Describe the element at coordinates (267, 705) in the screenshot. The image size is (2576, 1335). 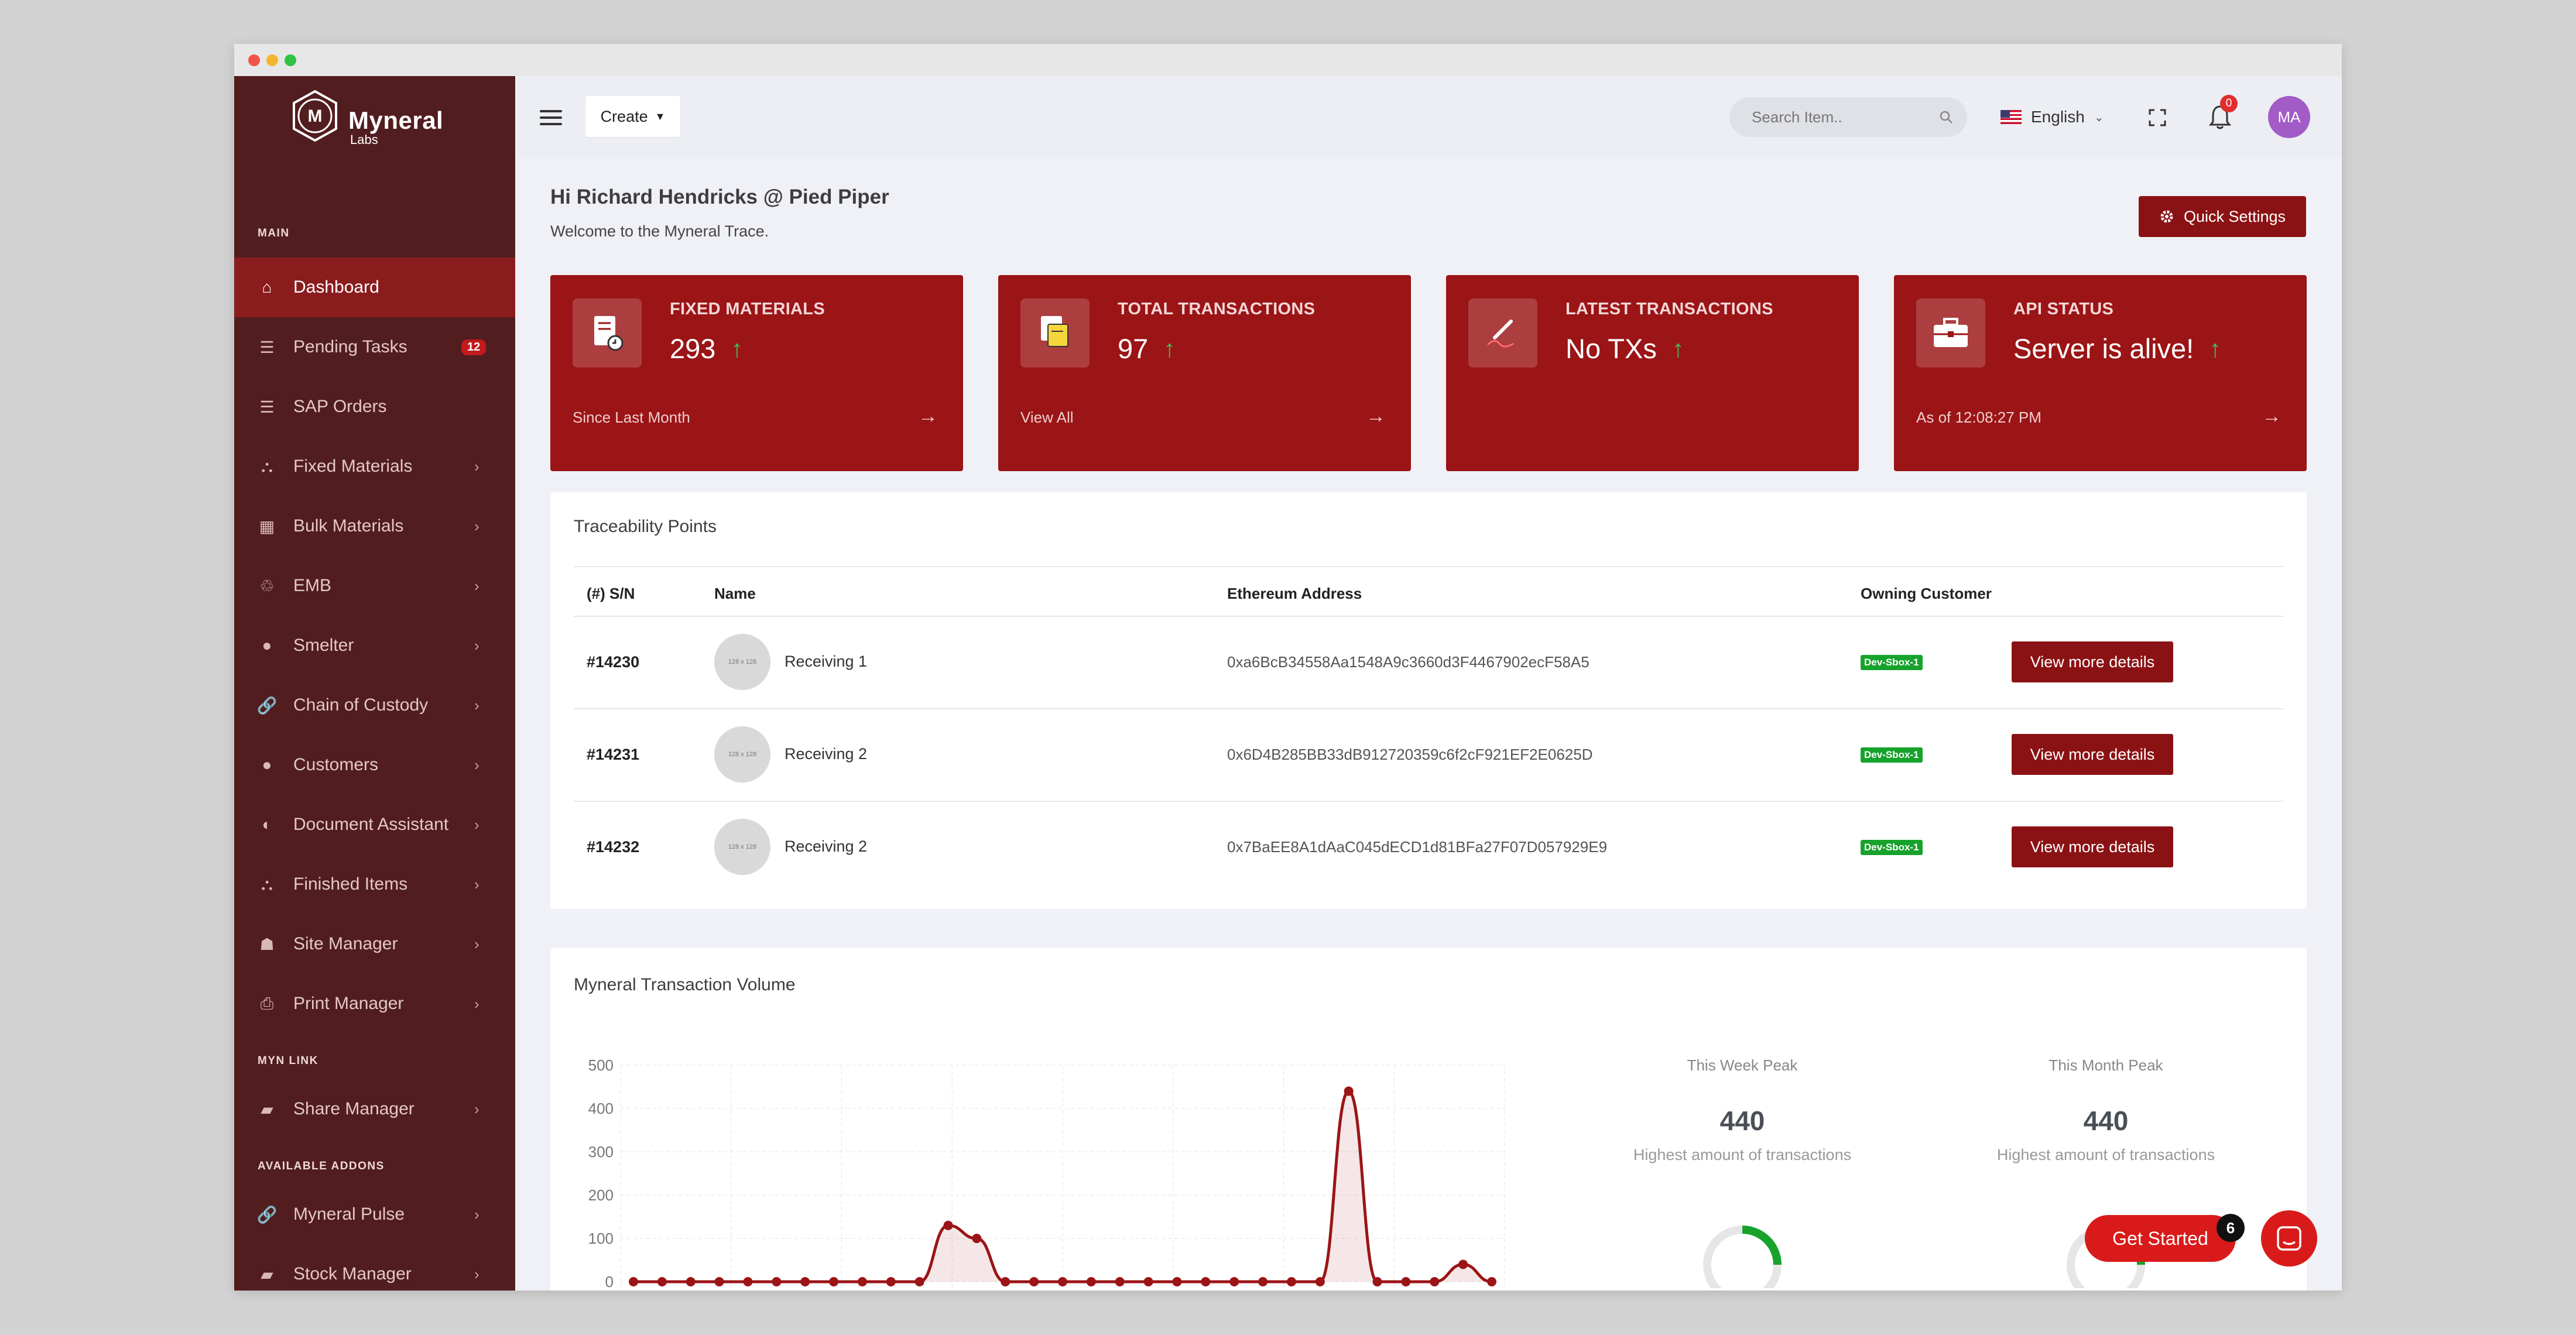
I see `link-icon: 🔗` at that location.